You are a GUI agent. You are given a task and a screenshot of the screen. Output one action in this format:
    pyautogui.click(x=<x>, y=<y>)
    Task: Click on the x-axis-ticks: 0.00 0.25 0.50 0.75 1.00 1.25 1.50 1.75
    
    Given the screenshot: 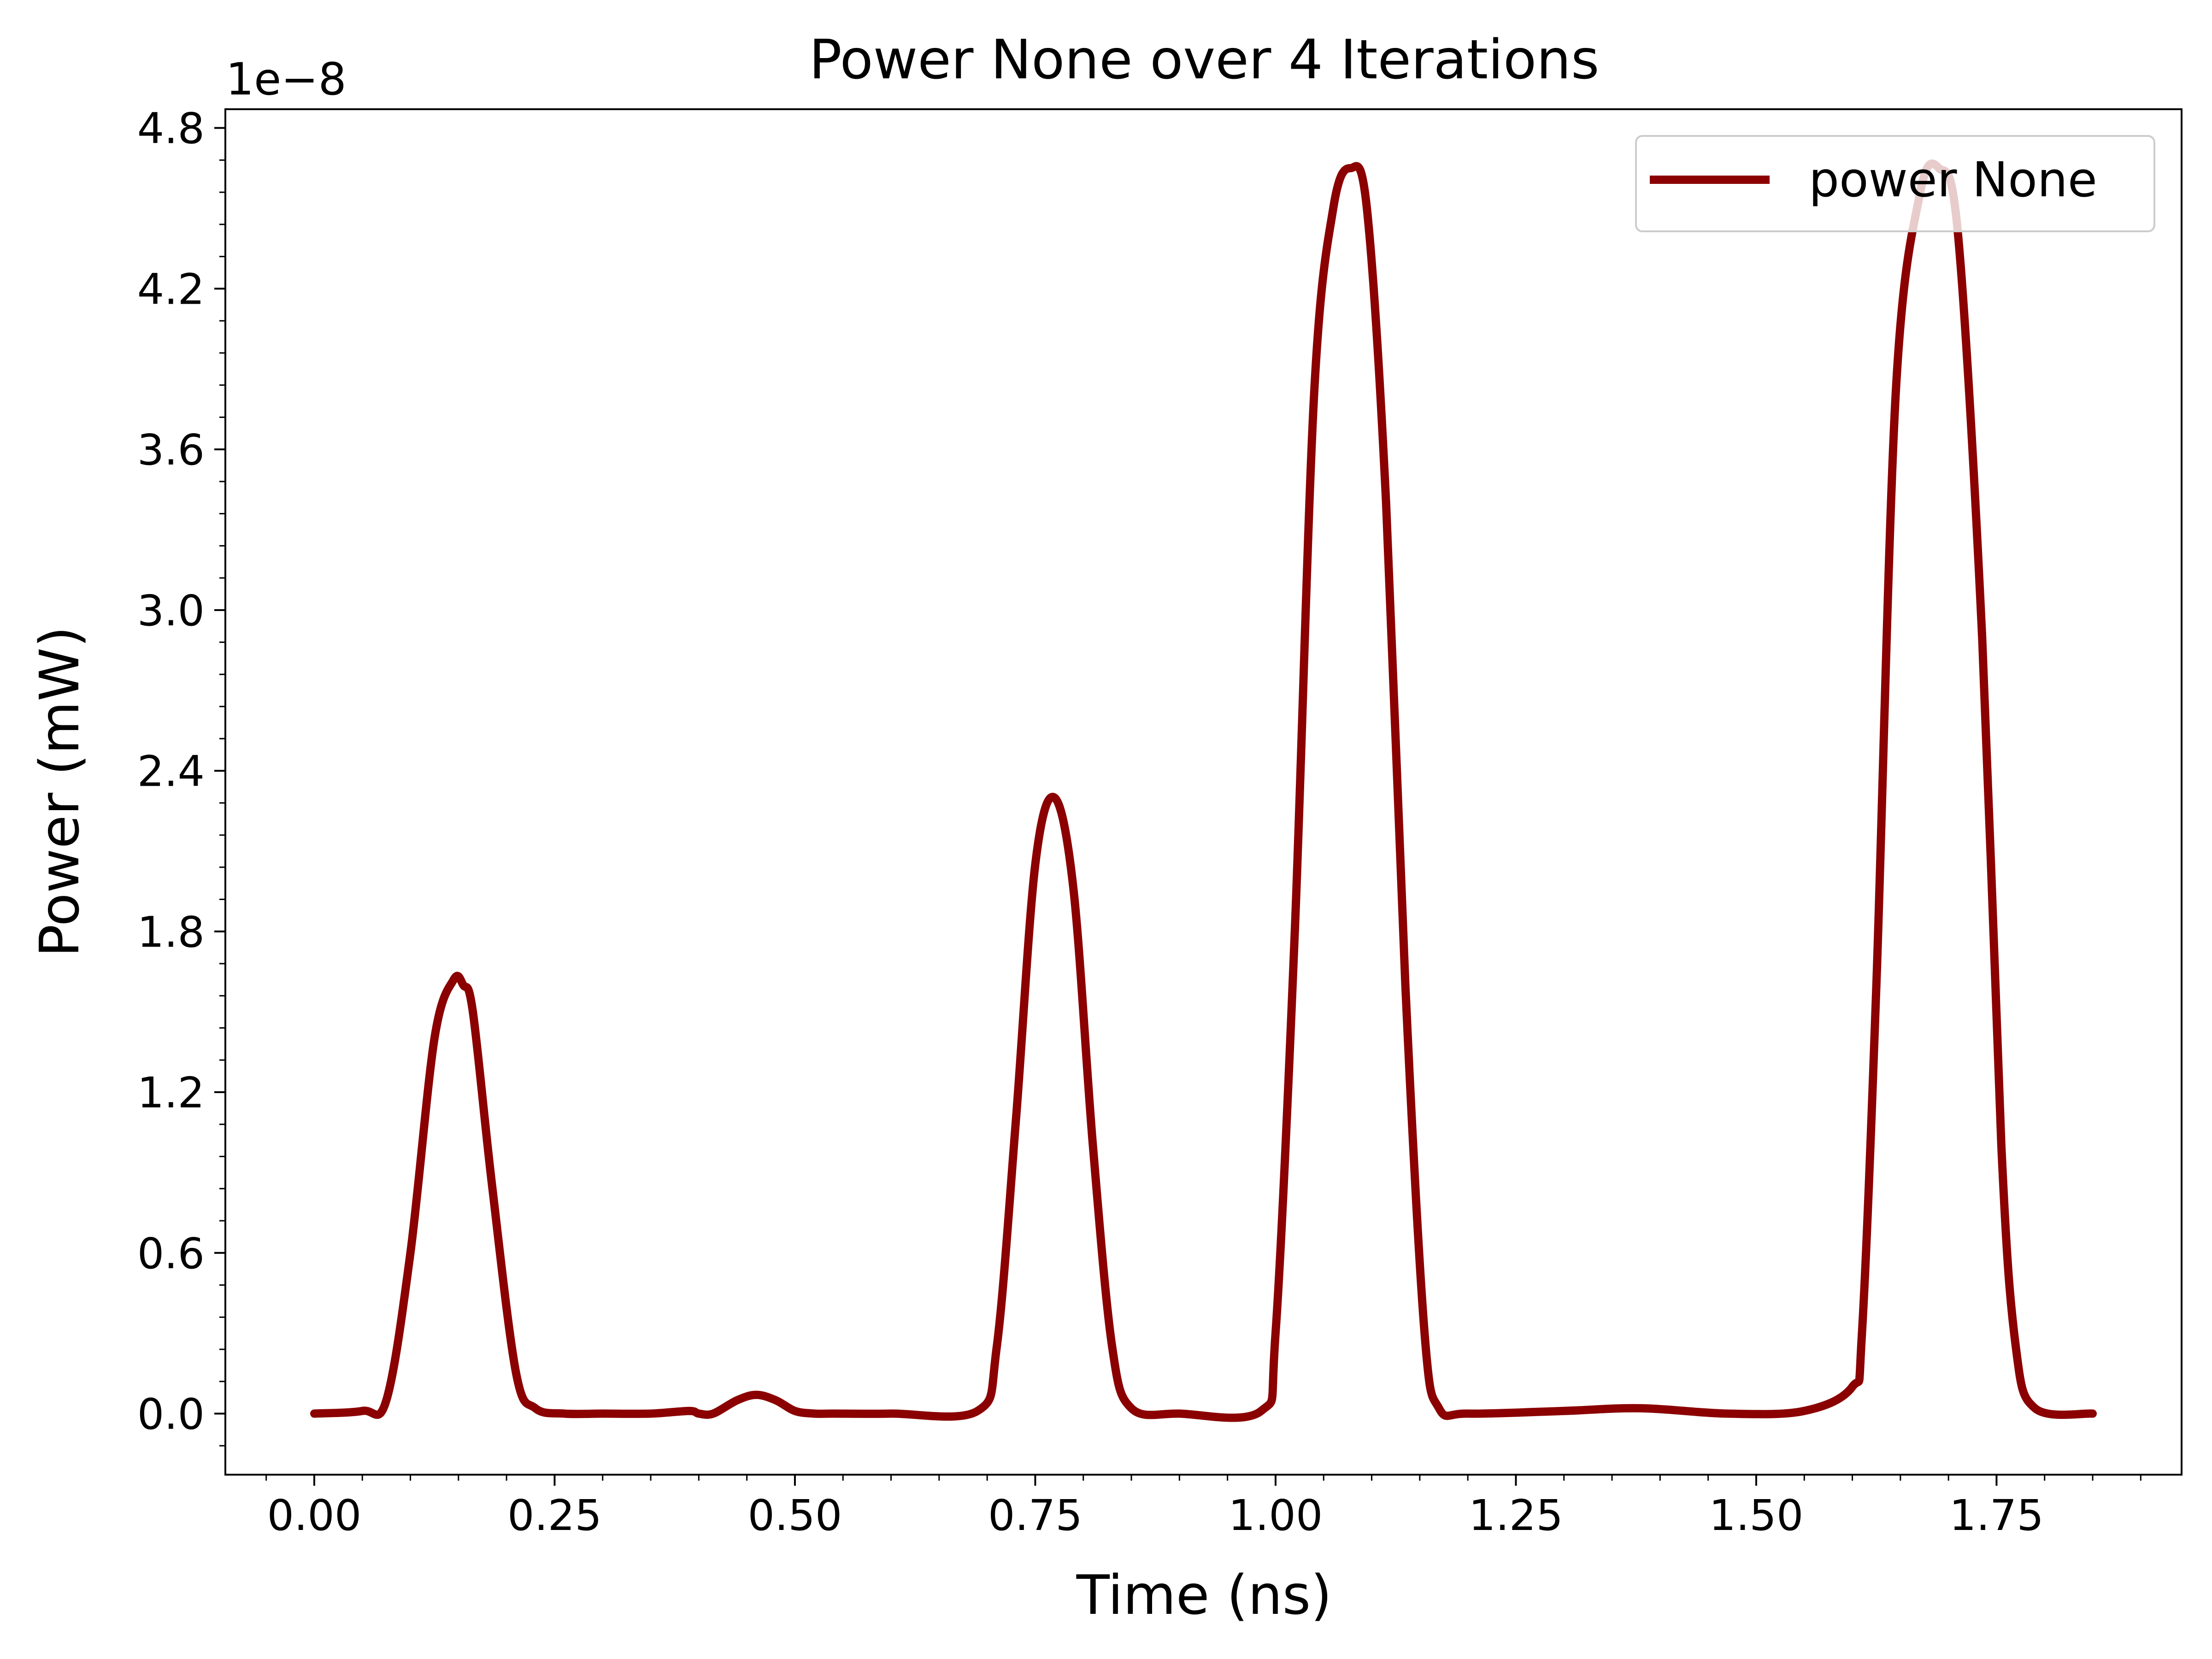 What is the action you would take?
    pyautogui.click(x=1203, y=1507)
    